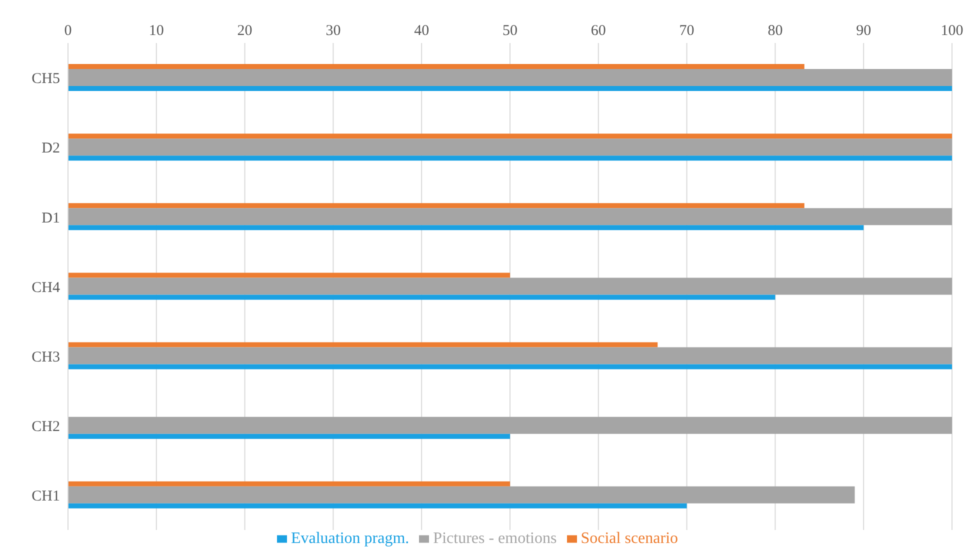  Describe the element at coordinates (864, 31) in the screenshot. I see `x-tick-label: 90` at that location.